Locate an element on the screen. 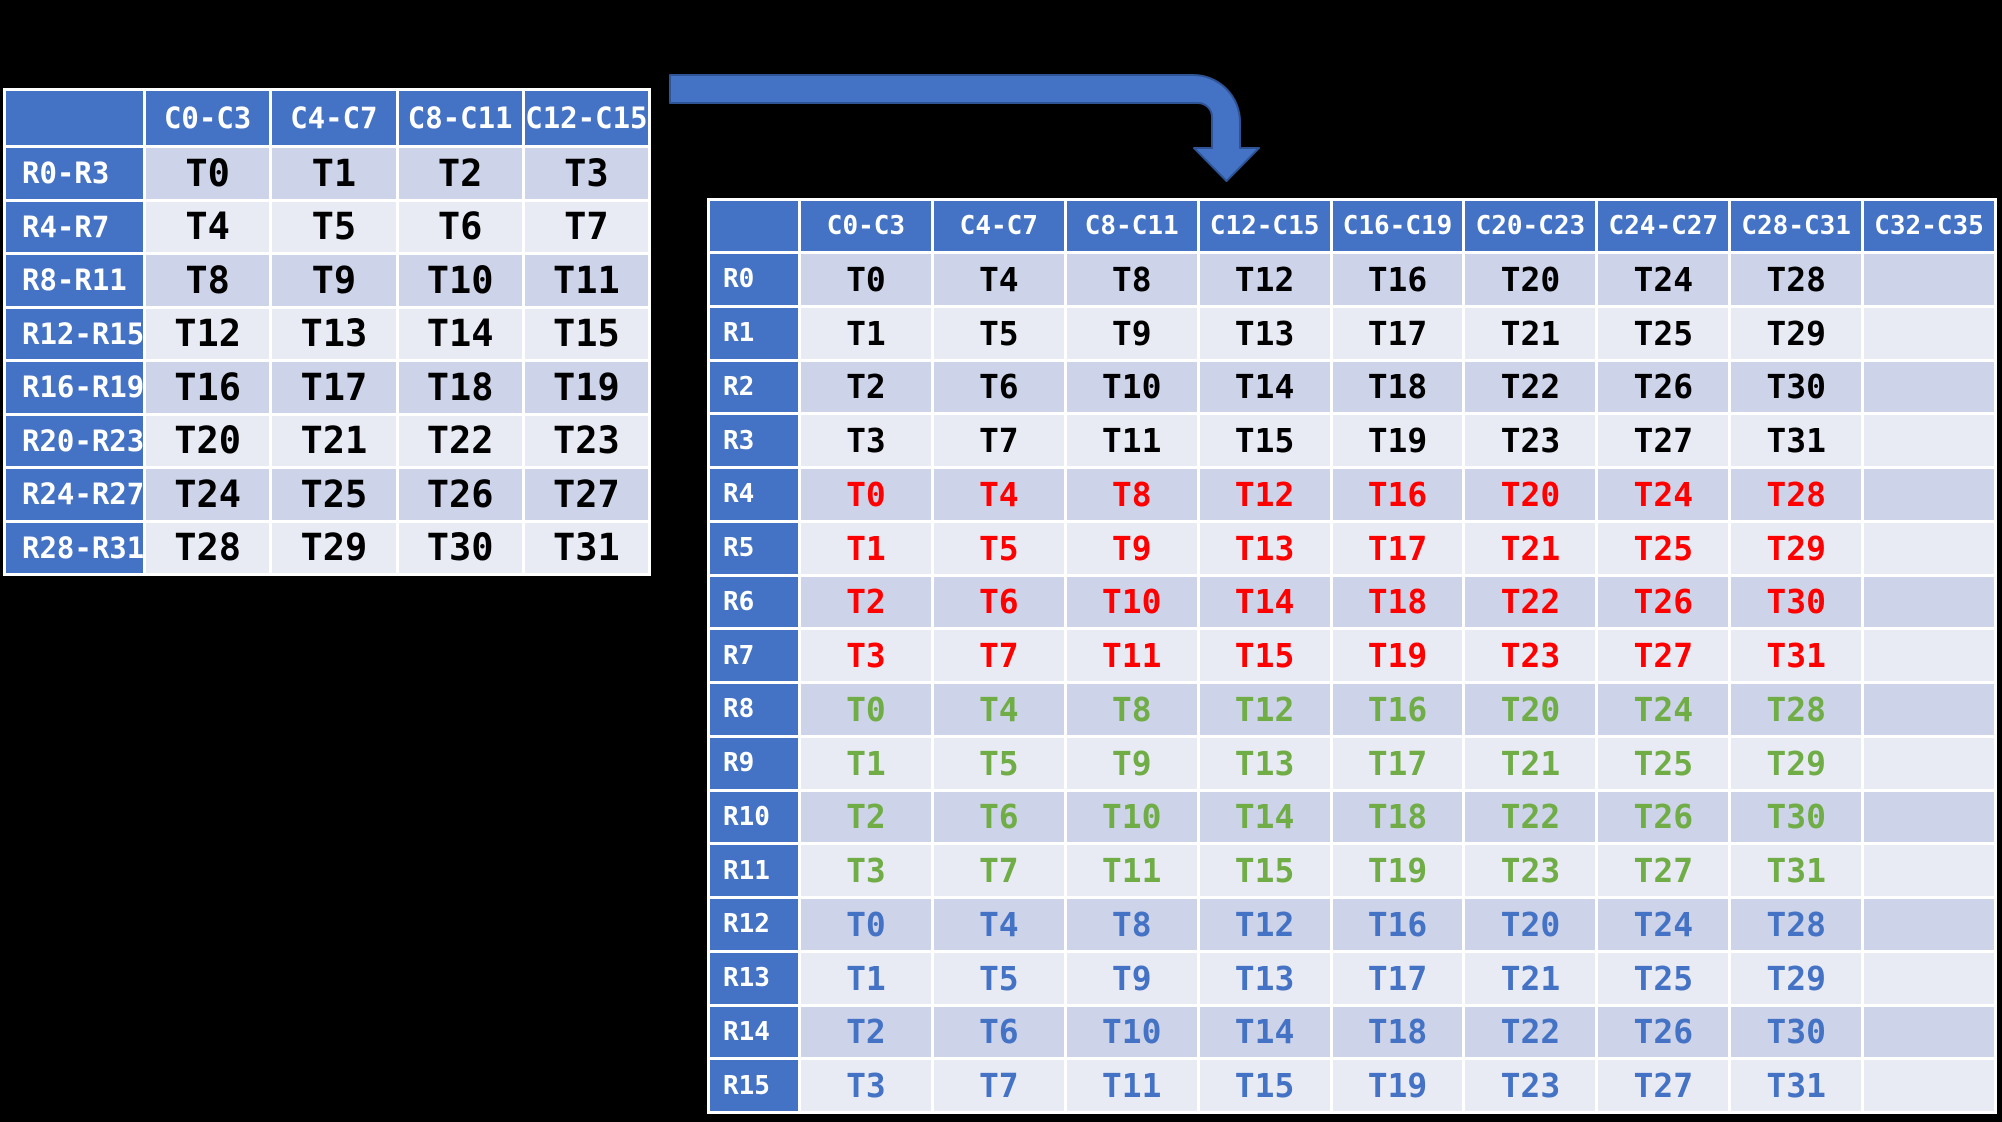 This screenshot has height=1122, width=2002. row-header: R4-R7 is located at coordinates (74, 226).